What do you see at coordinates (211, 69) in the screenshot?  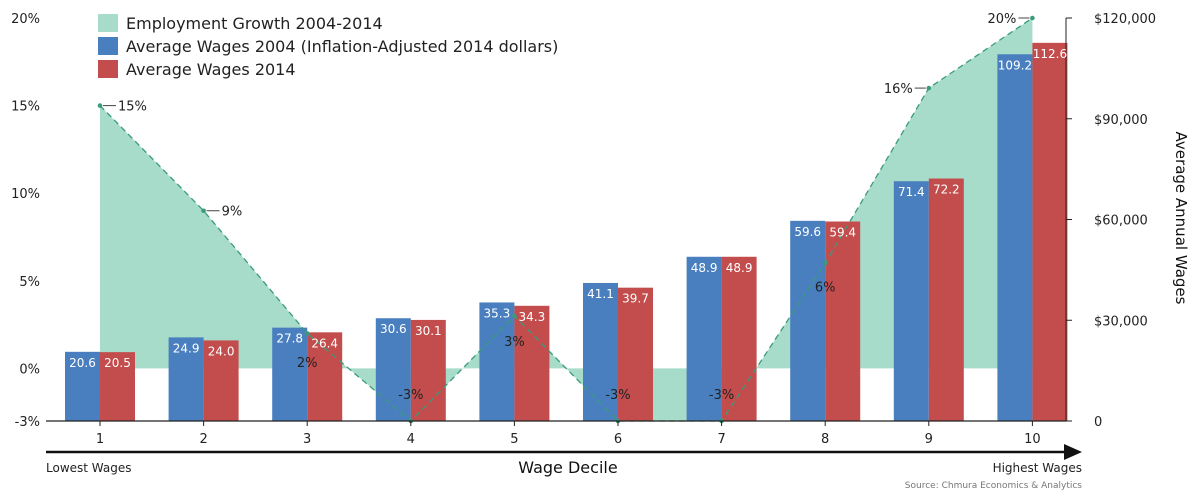 I see `legend-label-2: Average Wages 2014` at bounding box center [211, 69].